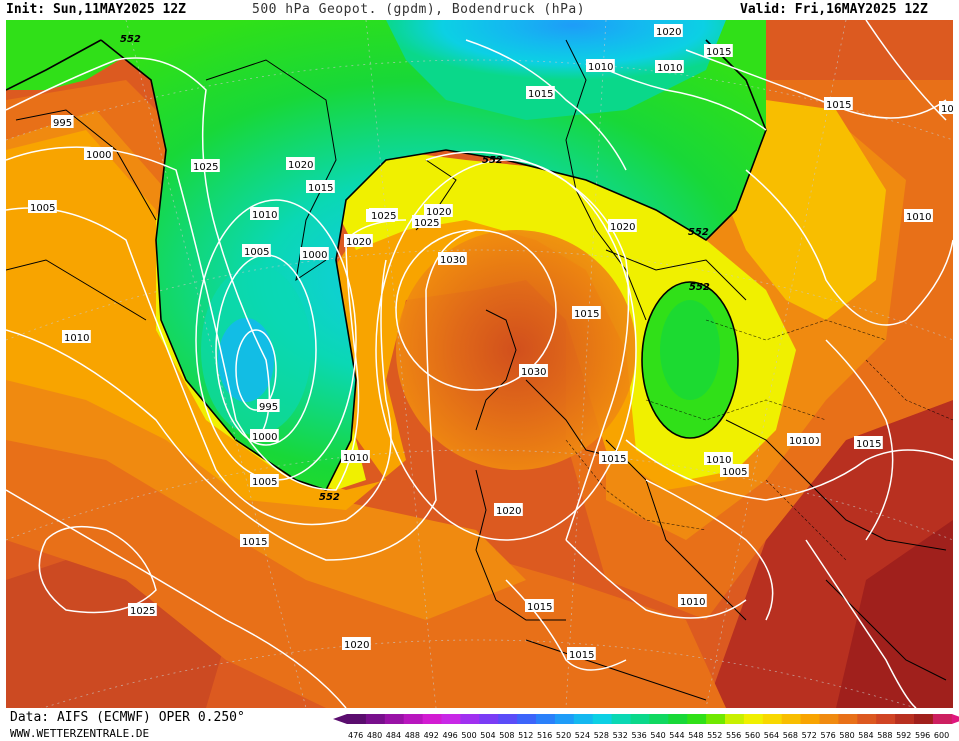 The width and height of the screenshot is (959, 741). I want to click on legend-value: 600, so click(941, 735).